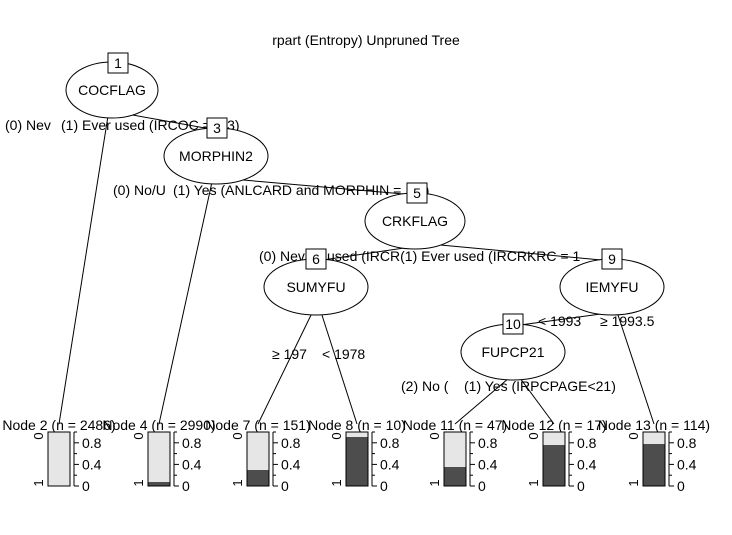  I want to click on node-id-label: 1, so click(118, 63).